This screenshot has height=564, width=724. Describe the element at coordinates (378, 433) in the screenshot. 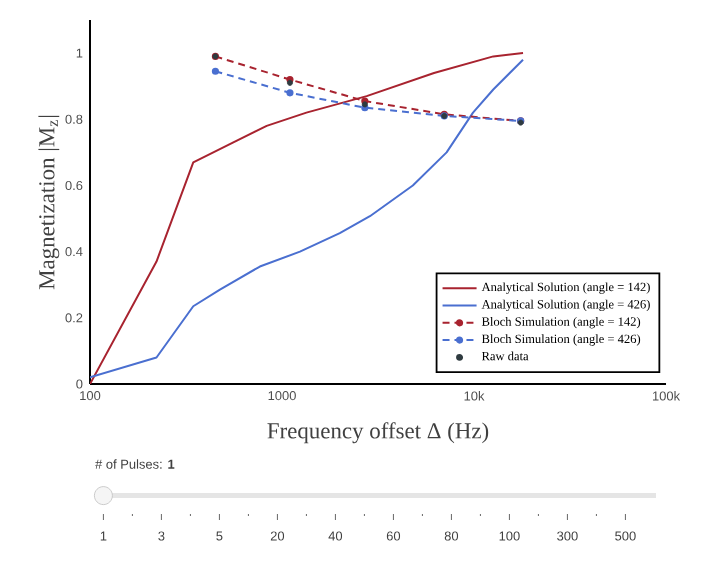

I see `x-axis-title: Frequency offset Δ (Hz)` at that location.